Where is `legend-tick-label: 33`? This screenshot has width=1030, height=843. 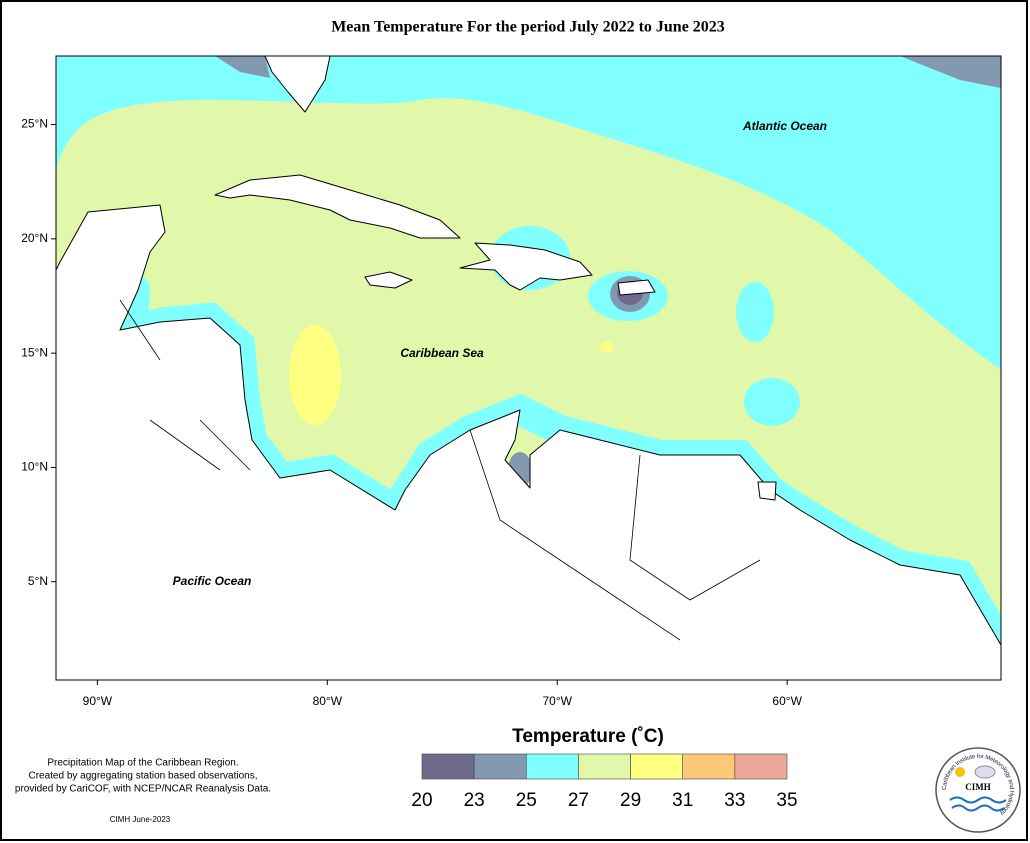
legend-tick-label: 33 is located at coordinates (734, 800).